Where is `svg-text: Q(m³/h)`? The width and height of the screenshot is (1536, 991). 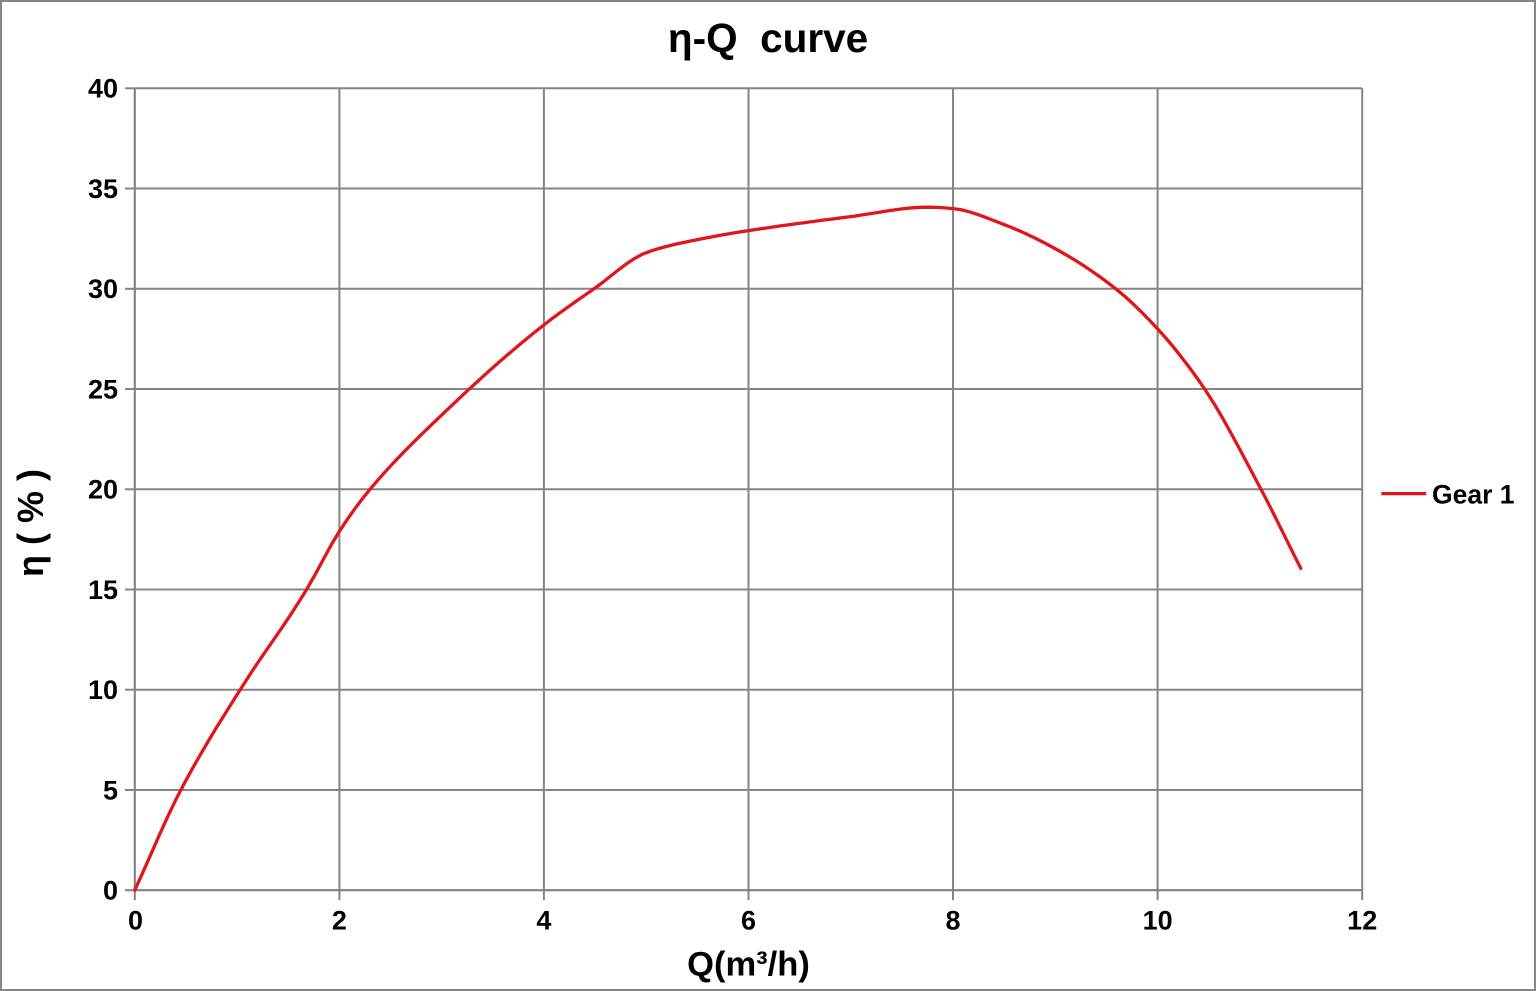
svg-text: Q(m³/h) is located at coordinates (748, 965).